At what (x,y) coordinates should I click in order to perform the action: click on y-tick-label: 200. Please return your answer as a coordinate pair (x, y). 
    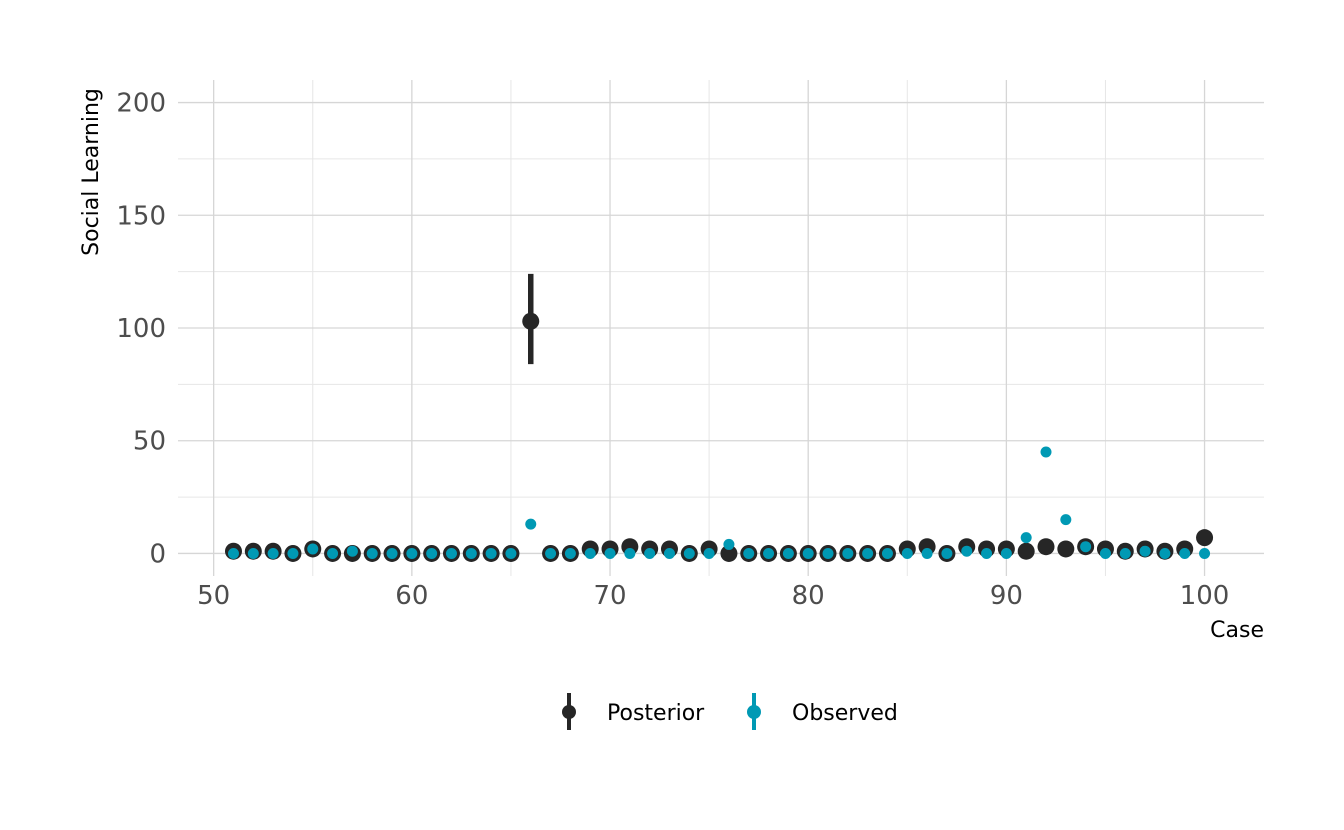
    Looking at the image, I should click on (141, 104).